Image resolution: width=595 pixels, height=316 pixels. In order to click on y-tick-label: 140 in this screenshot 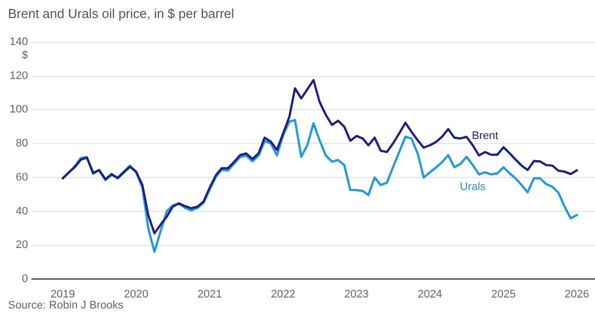, I will do `click(19, 42)`.